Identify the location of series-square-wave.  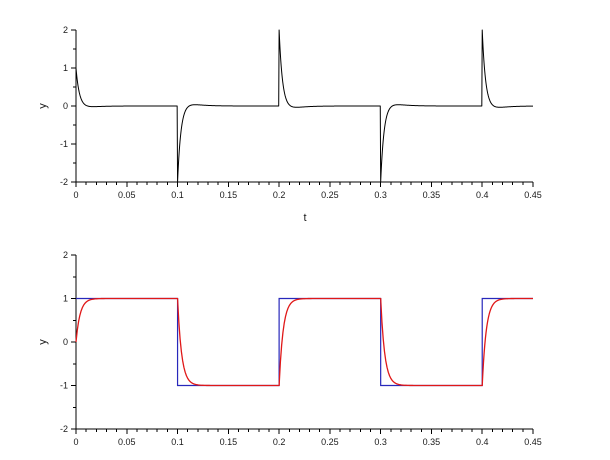
(304, 342).